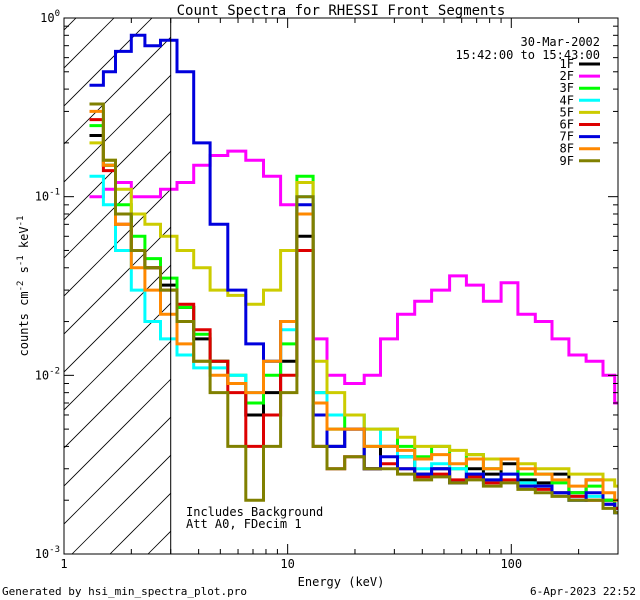 The image size is (640, 600). Describe the element at coordinates (583, 591) in the screenshot. I see `footer-timestamp: 6-Apr-2023 22:52` at that location.